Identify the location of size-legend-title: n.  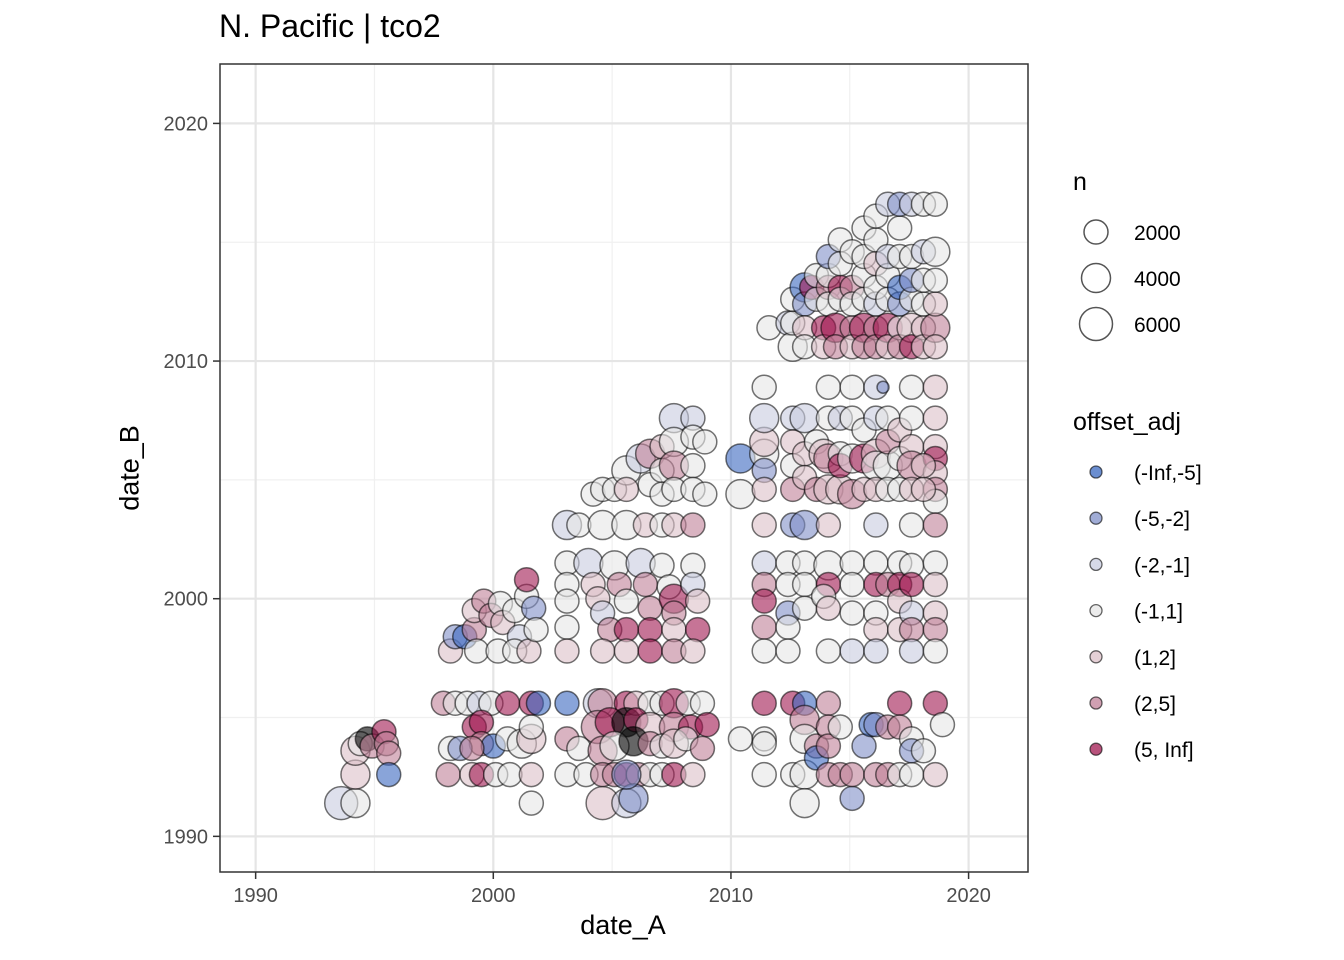
(1080, 182).